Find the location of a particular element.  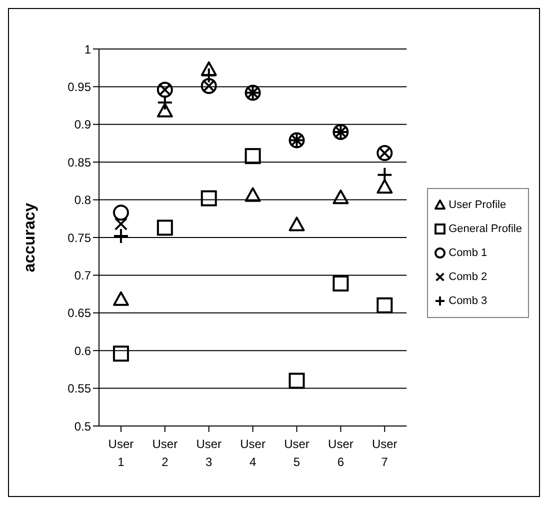

y-tick-label: 0.55 is located at coordinates (80, 389).